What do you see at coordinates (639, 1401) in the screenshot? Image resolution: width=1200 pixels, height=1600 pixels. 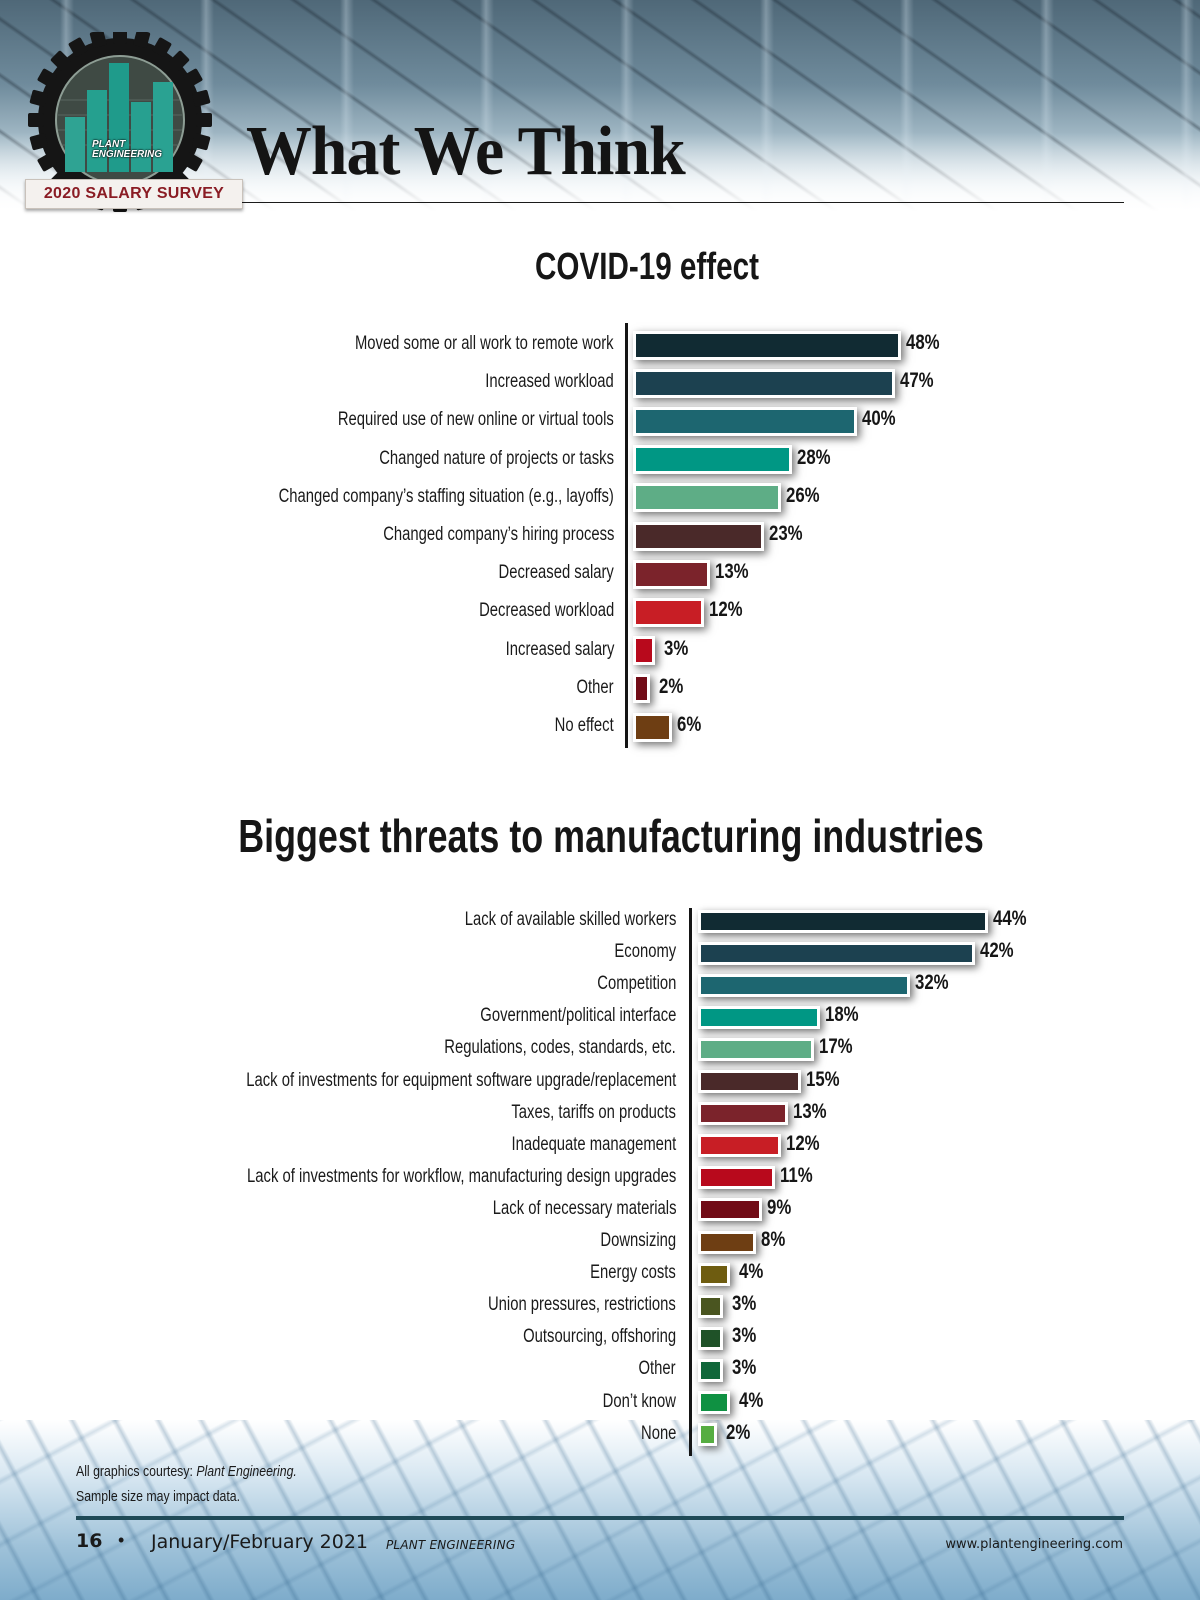 I see `category-label: Don’t know` at bounding box center [639, 1401].